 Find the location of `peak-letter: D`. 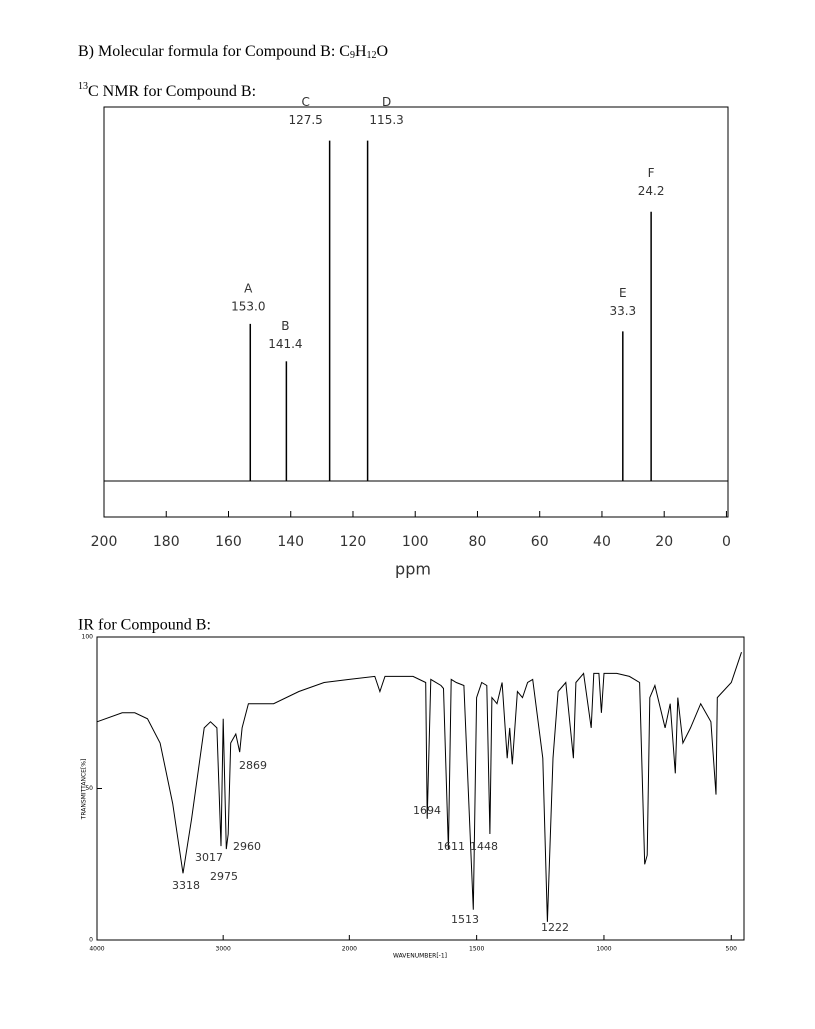

peak-letter: D is located at coordinates (386, 102).